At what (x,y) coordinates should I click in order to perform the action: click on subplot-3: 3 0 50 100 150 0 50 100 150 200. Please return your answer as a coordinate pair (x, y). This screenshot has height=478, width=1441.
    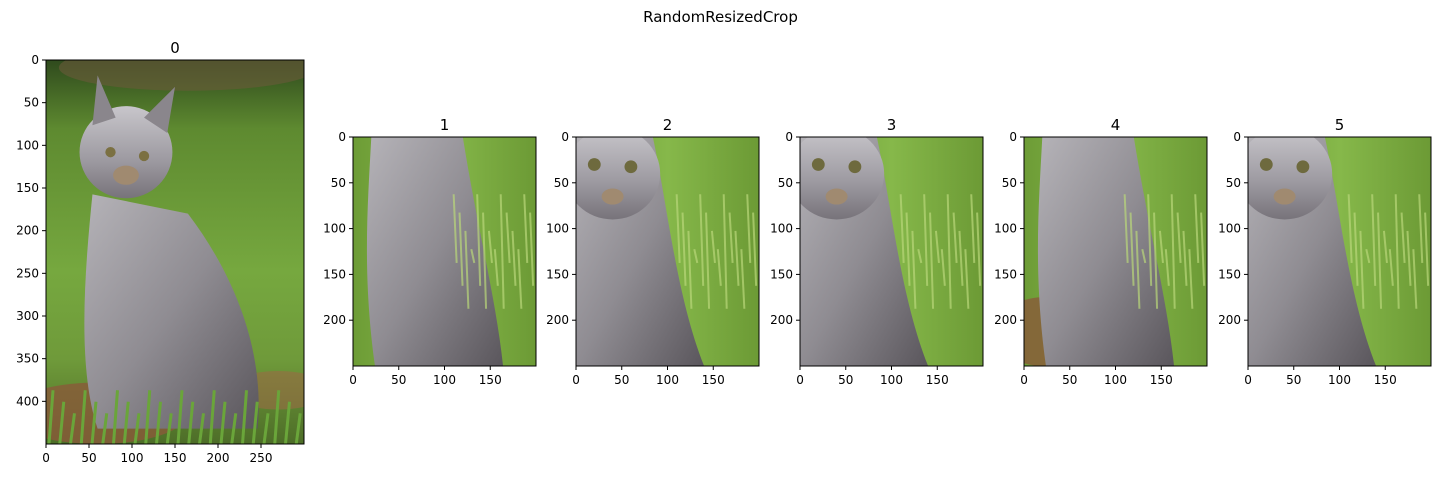
    Looking at the image, I should click on (876, 251).